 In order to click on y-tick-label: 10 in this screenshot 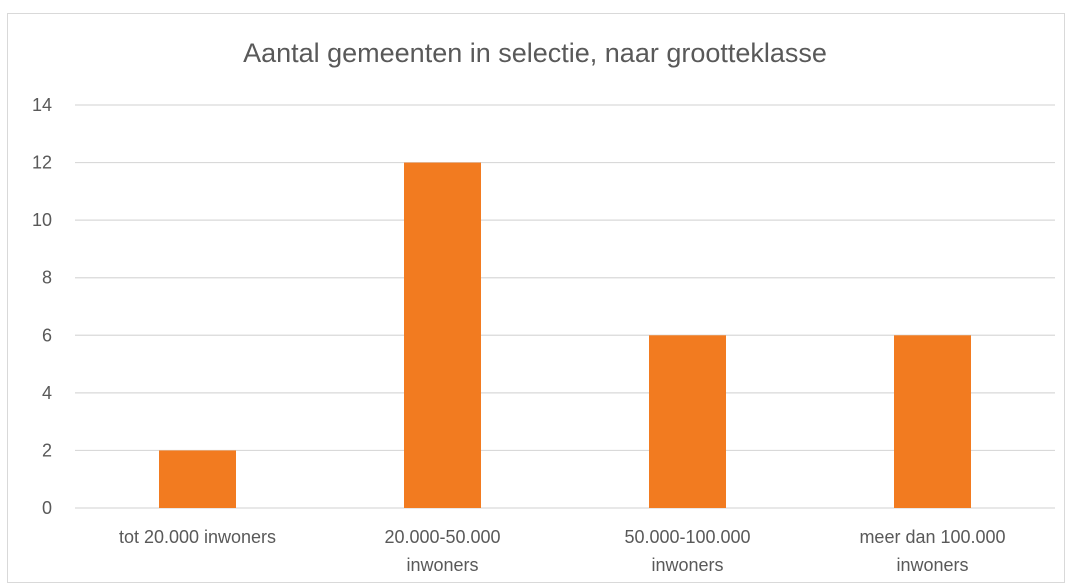, I will do `click(42, 220)`.